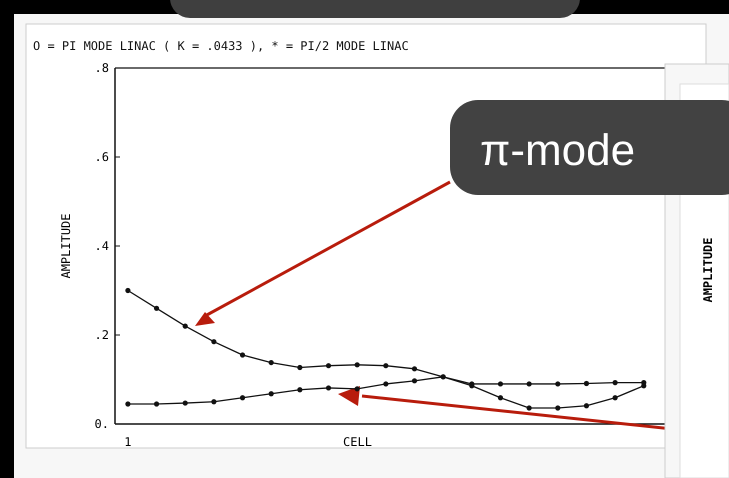 The width and height of the screenshot is (729, 478). What do you see at coordinates (66, 246) in the screenshot?
I see `y-axis-title: AMPLITUDE` at bounding box center [66, 246].